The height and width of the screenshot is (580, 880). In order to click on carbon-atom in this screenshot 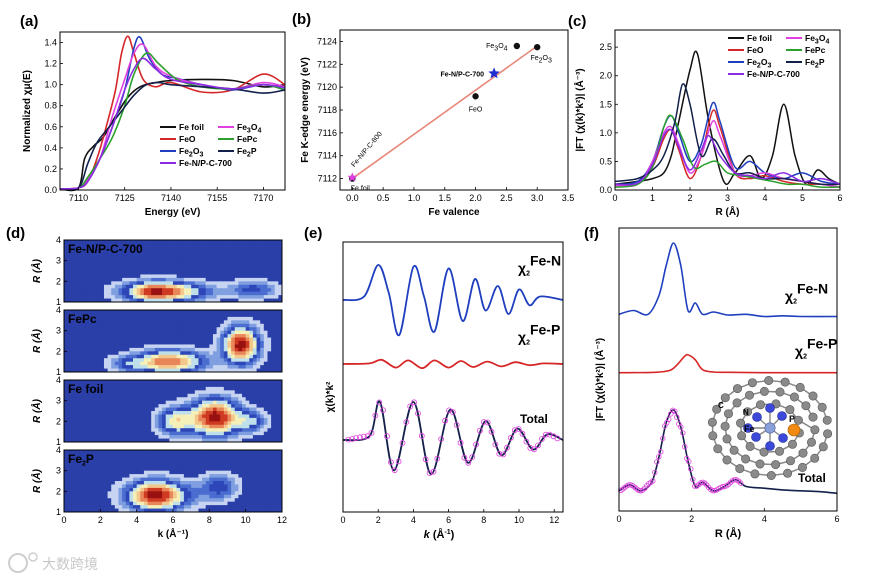, I will do `click(741, 423)`.